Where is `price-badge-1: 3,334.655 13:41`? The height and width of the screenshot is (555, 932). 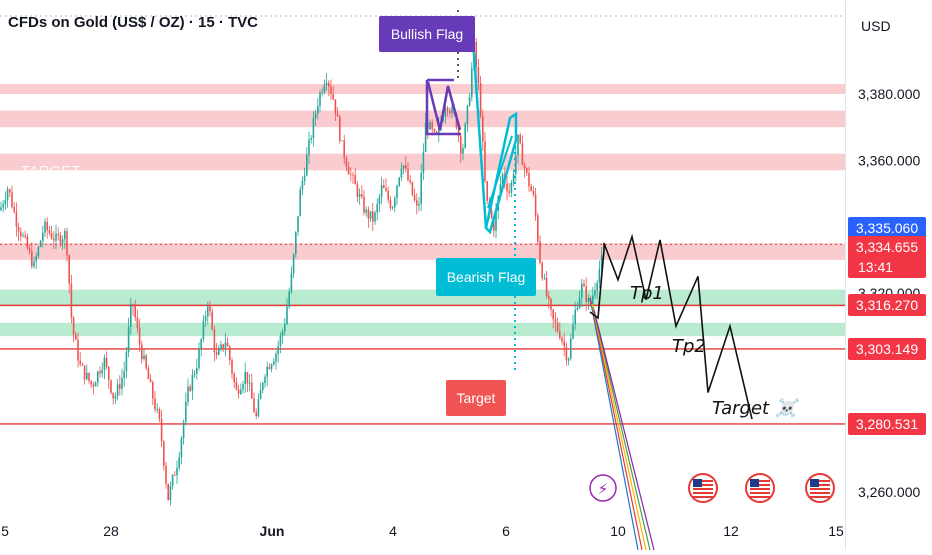 price-badge-1: 3,334.655 13:41 is located at coordinates (887, 257).